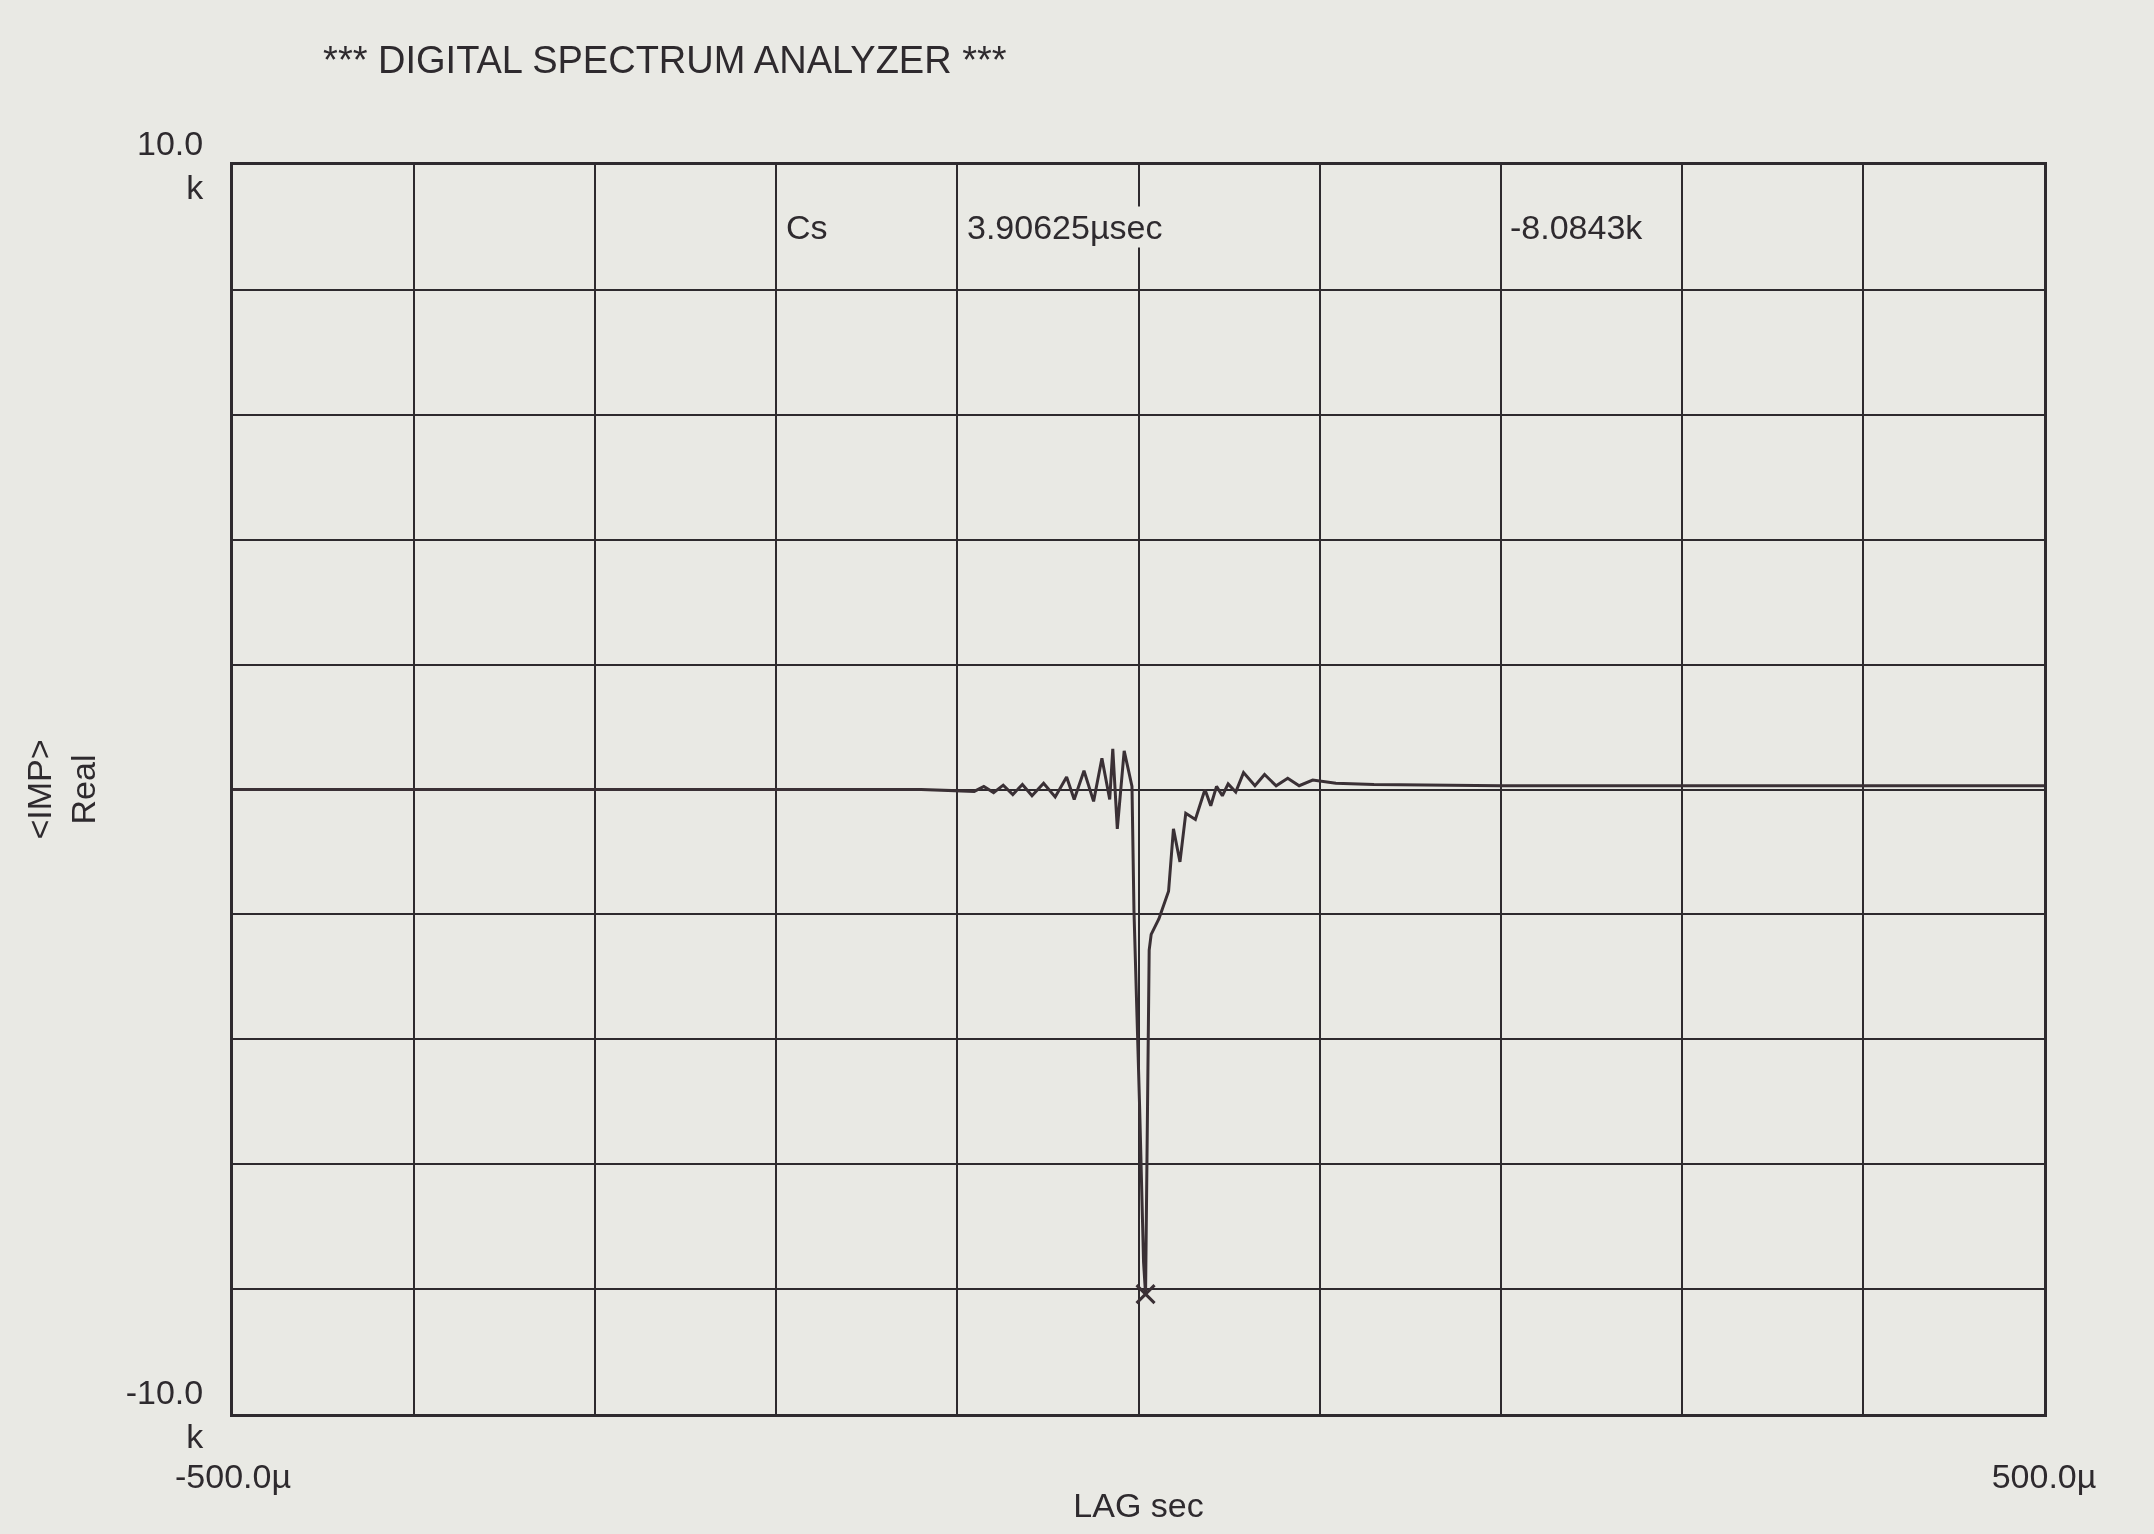  What do you see at coordinates (233, 1475) in the screenshot?
I see `x-tick-label: -500.0µ` at bounding box center [233, 1475].